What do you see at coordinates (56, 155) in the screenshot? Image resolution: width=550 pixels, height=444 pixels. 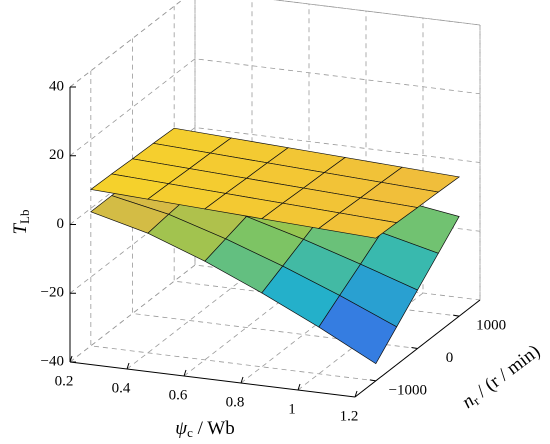 I see `z-tick-label: 20` at bounding box center [56, 155].